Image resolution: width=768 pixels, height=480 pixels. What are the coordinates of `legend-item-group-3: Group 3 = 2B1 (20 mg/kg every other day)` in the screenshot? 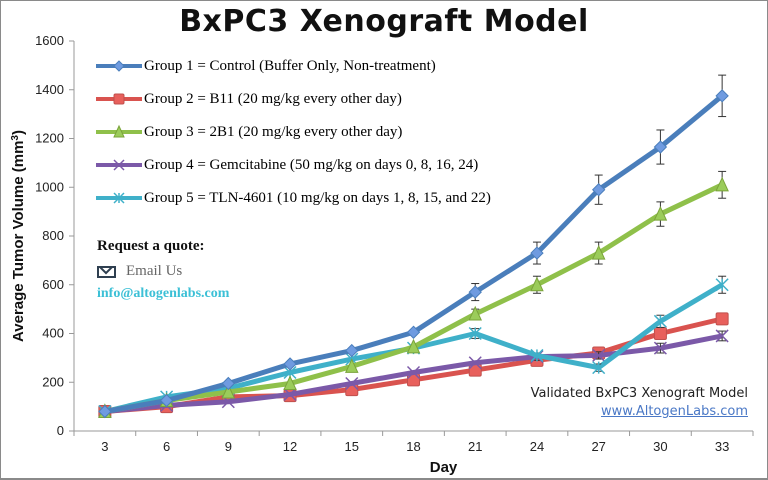 It's located at (293, 140).